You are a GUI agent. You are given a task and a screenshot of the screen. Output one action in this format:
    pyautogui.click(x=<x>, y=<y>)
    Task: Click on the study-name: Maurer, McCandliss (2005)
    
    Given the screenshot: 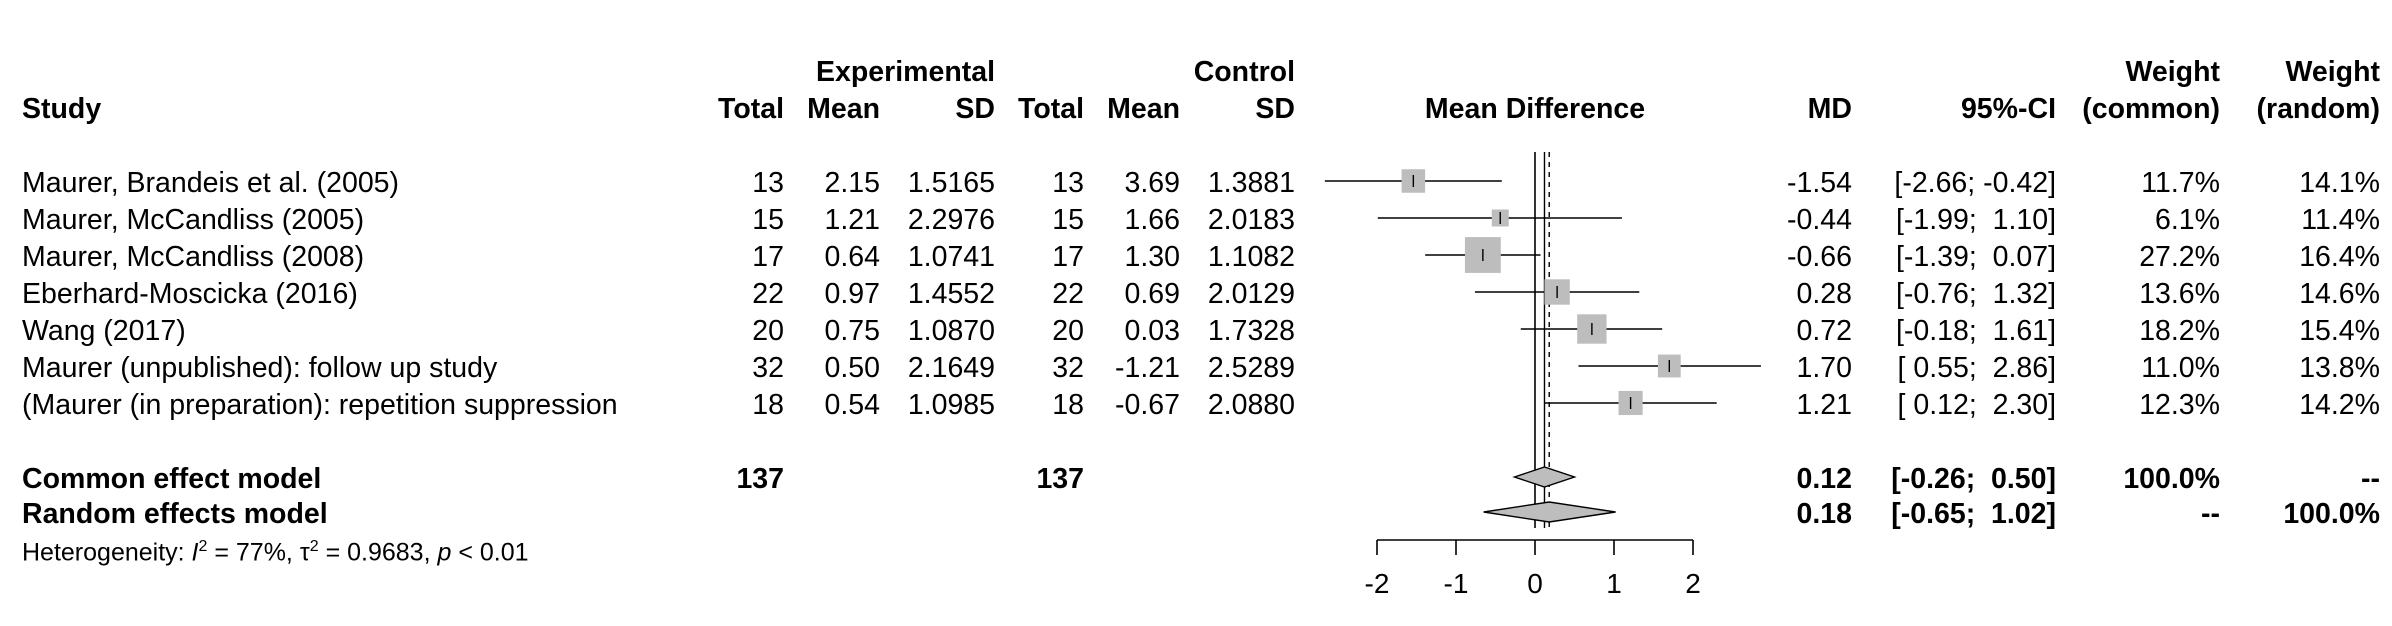 What is the action you would take?
    pyautogui.click(x=193, y=220)
    